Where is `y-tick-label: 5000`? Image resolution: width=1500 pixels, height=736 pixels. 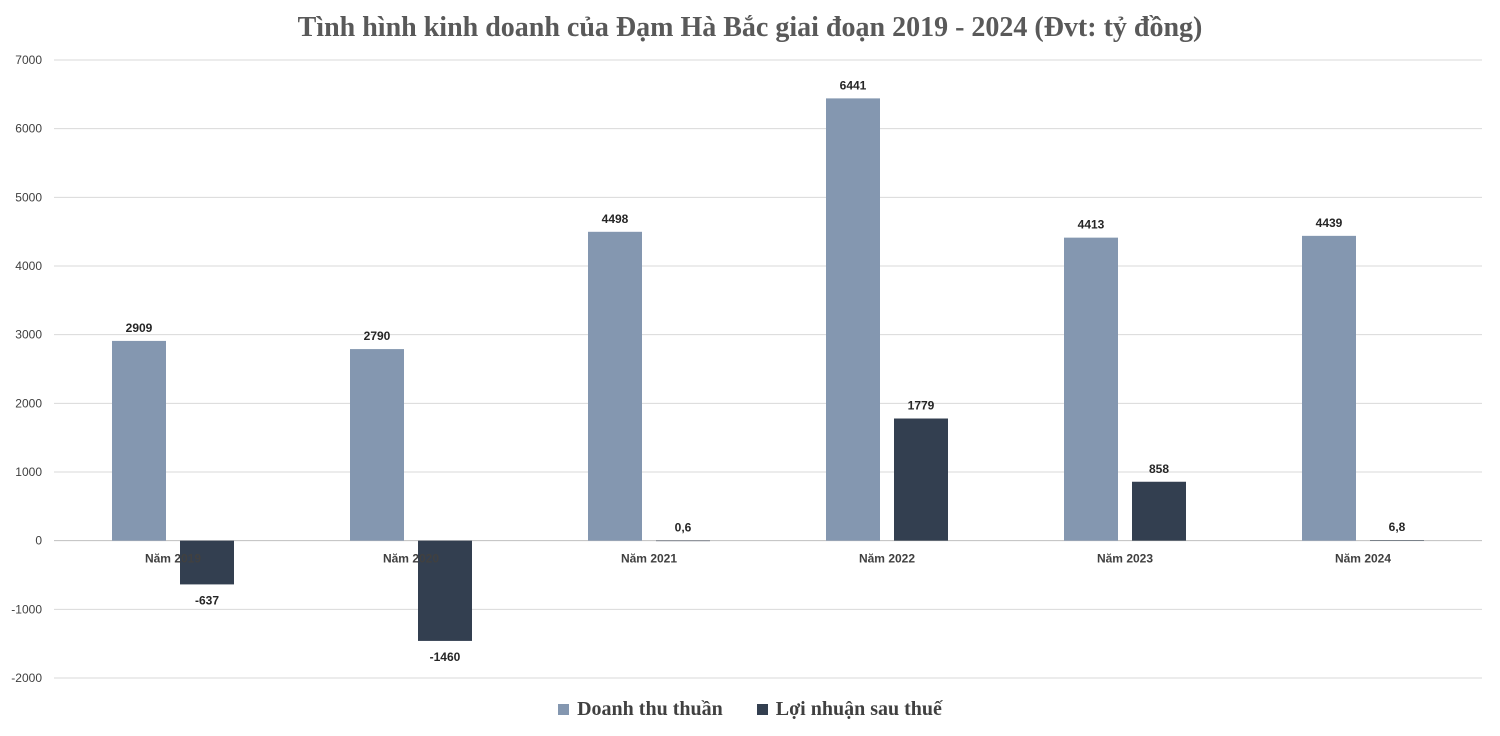 y-tick-label: 5000 is located at coordinates (28, 197).